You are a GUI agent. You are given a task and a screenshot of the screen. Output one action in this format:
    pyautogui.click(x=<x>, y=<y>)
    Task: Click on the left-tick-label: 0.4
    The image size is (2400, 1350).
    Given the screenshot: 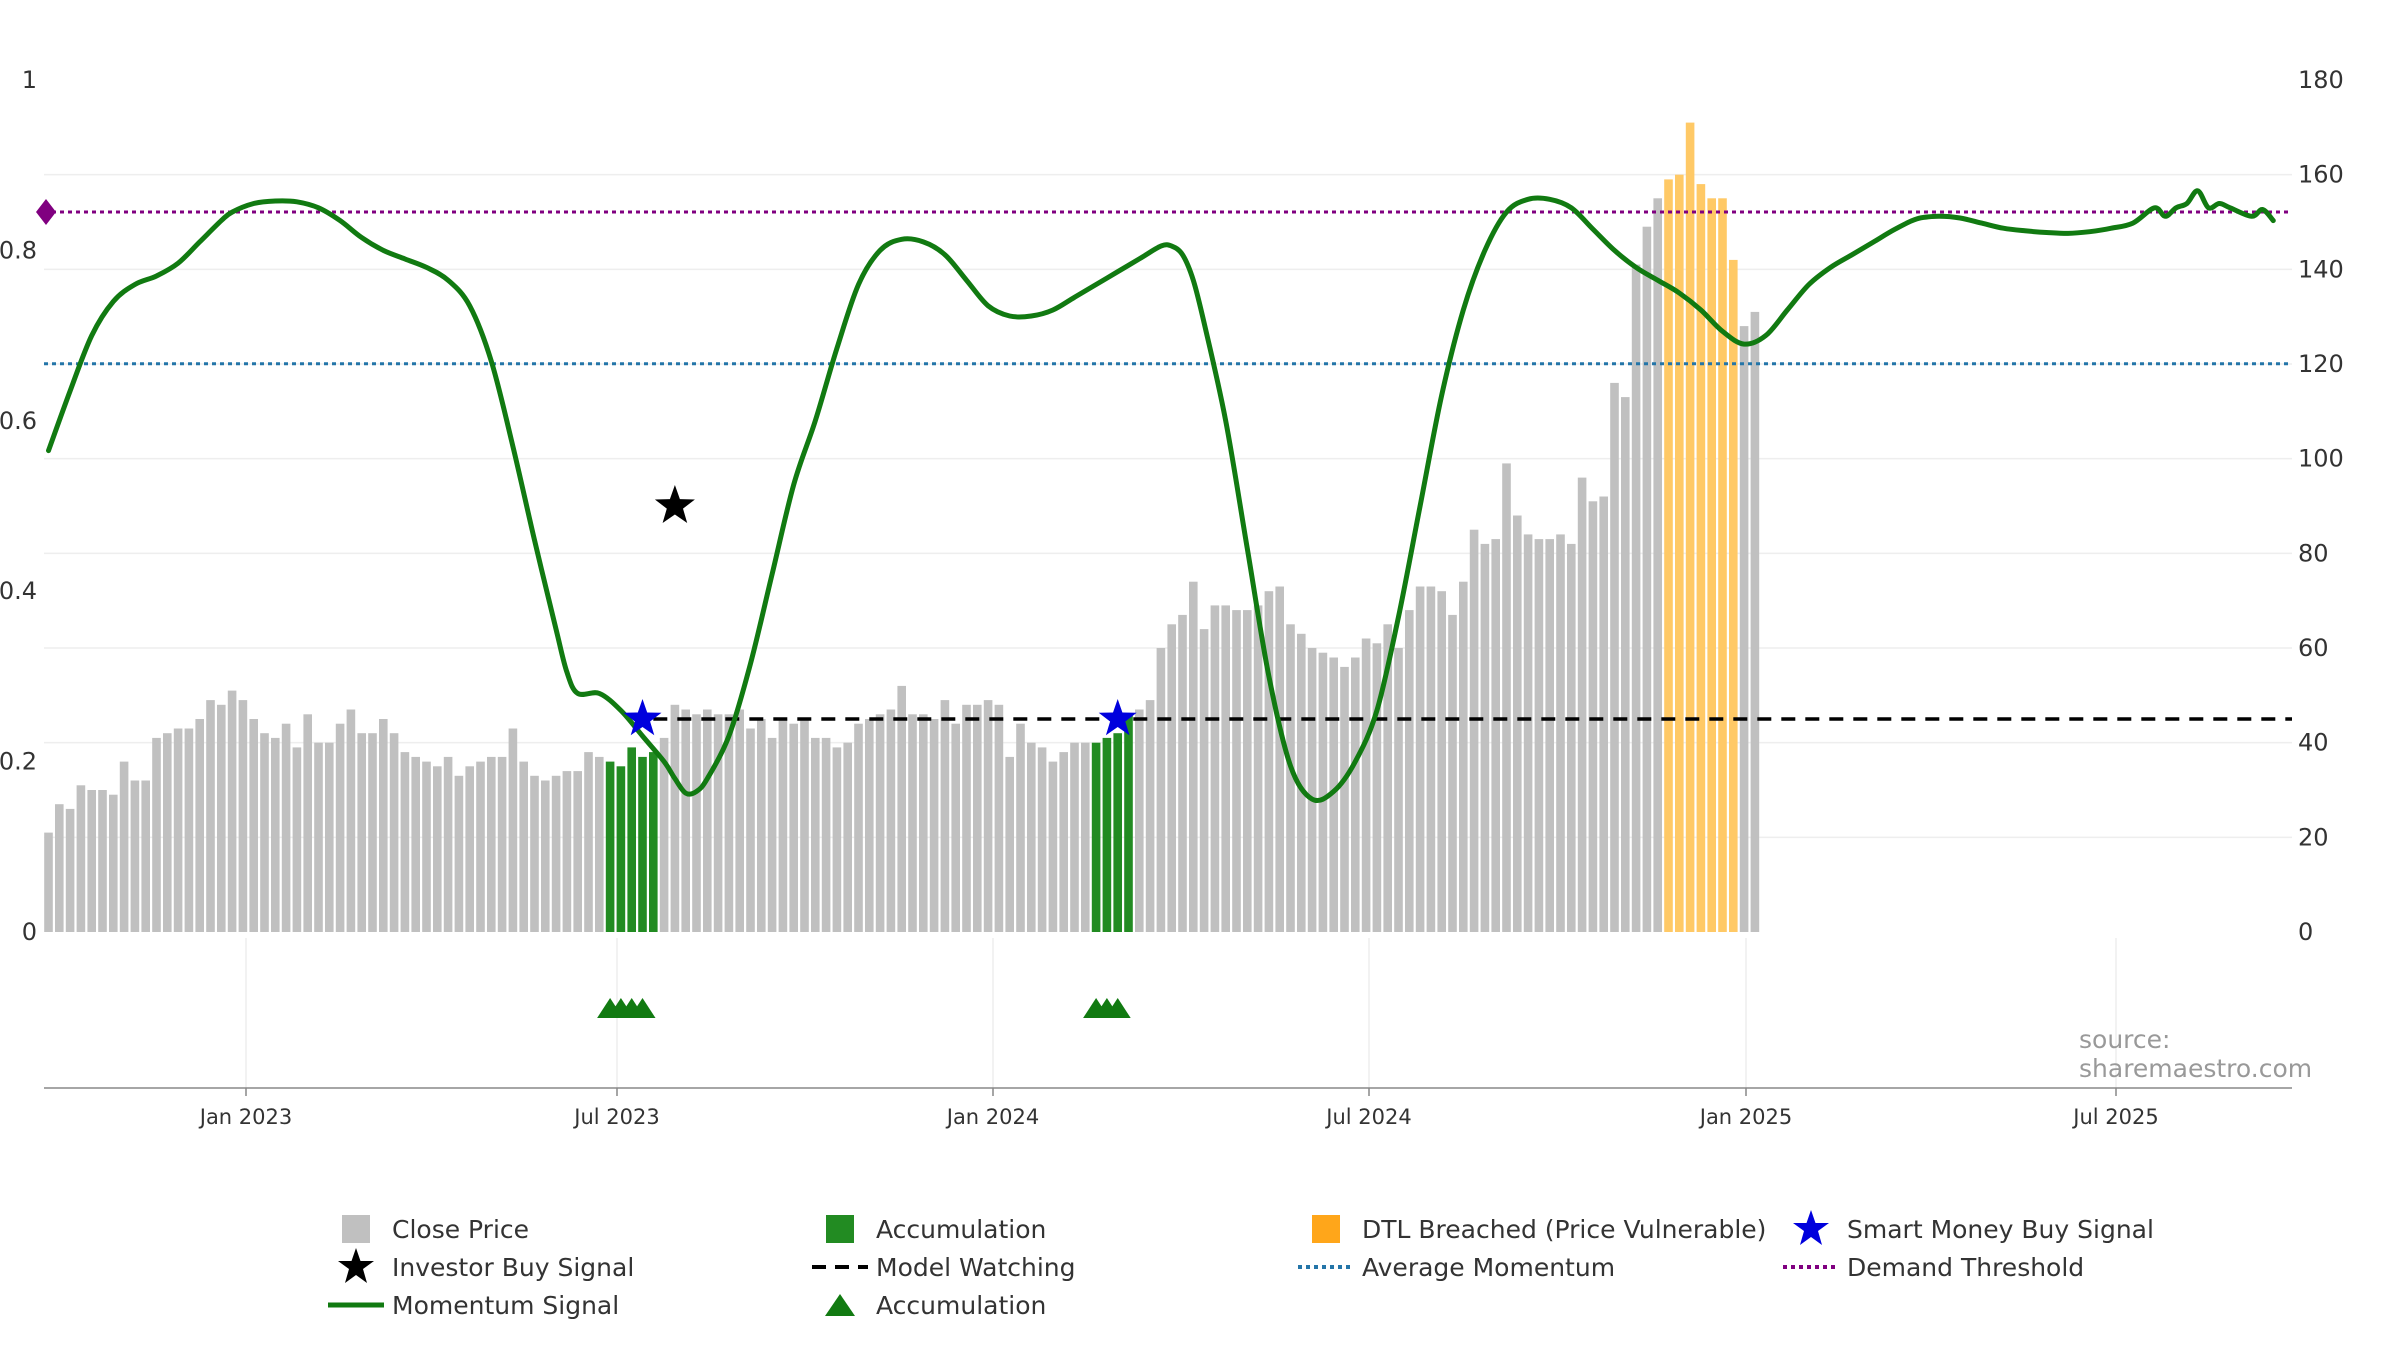 What is the action you would take?
    pyautogui.click(x=18, y=591)
    